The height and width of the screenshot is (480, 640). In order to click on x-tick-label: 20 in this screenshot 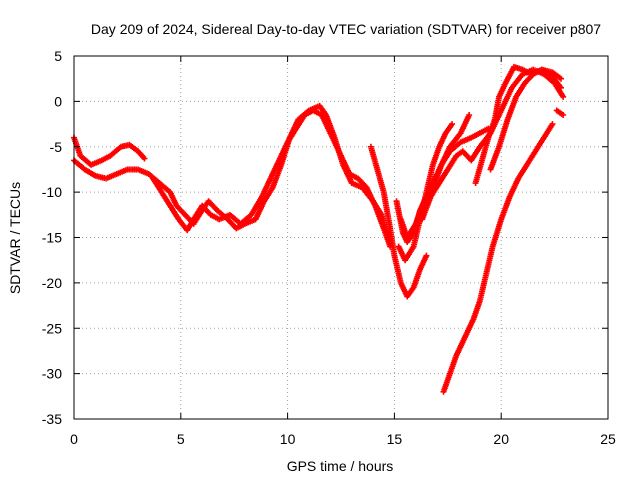, I will do `click(501, 439)`.